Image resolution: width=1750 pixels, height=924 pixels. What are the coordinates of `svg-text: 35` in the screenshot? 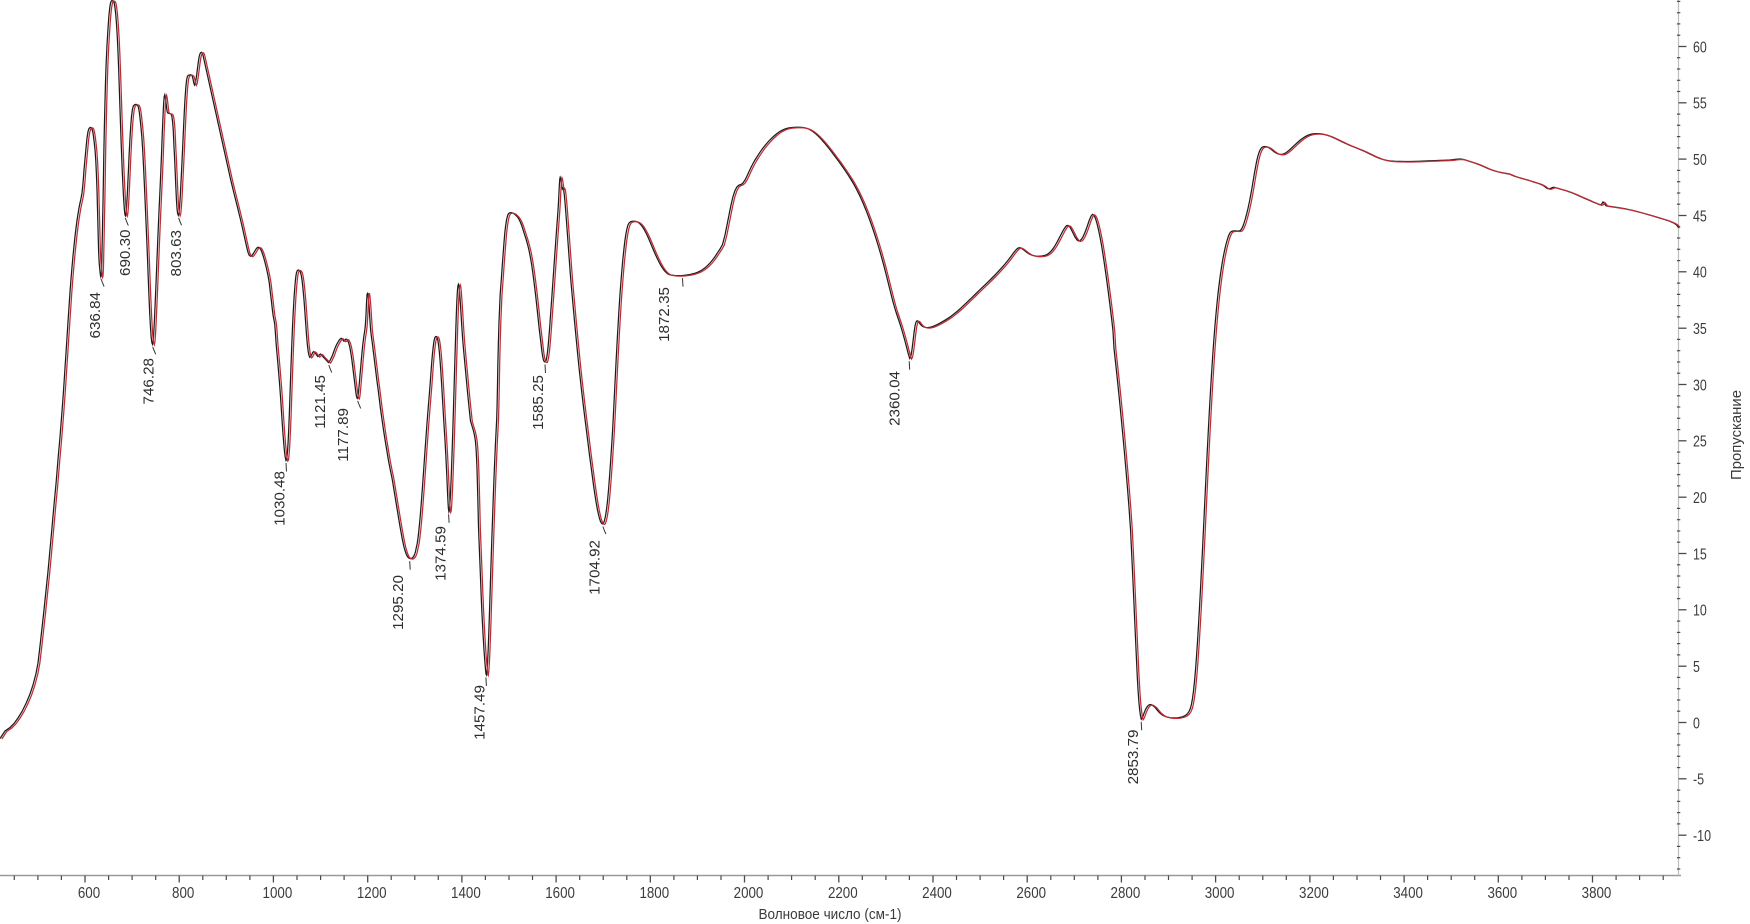 It's located at (1700, 329).